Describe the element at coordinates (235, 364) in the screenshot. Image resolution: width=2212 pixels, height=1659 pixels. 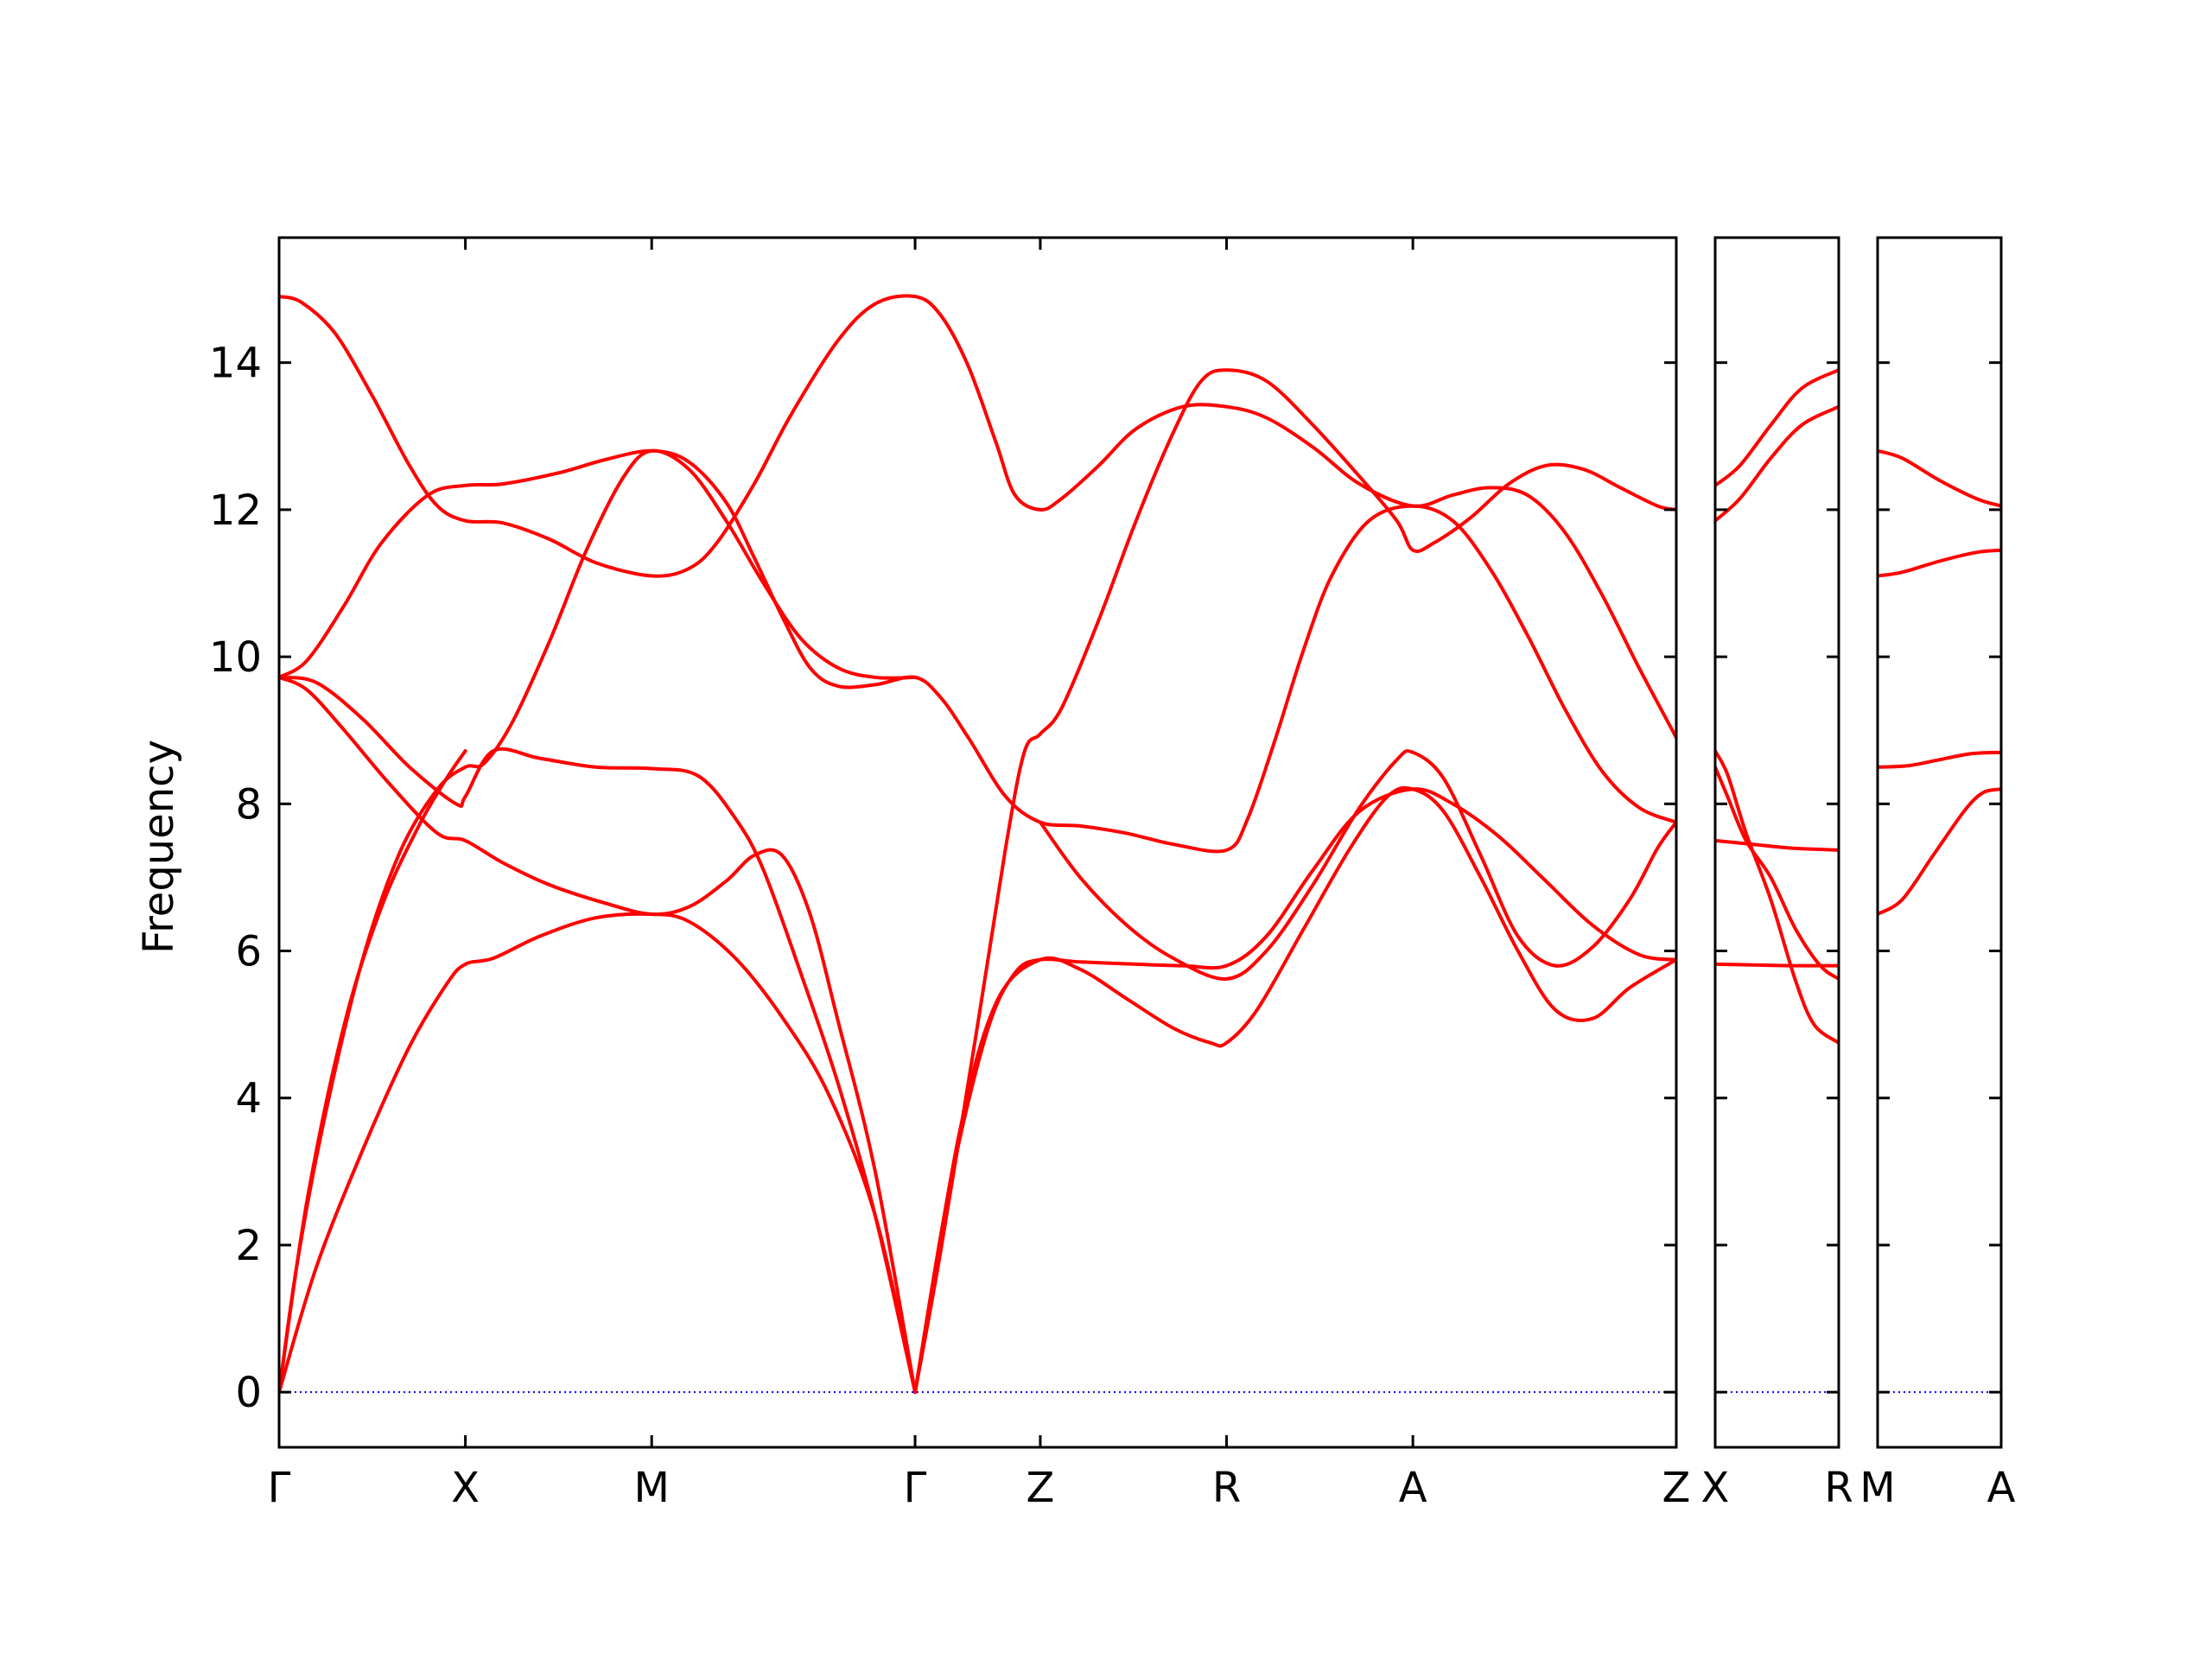
I see `y-tick-label: 14` at that location.